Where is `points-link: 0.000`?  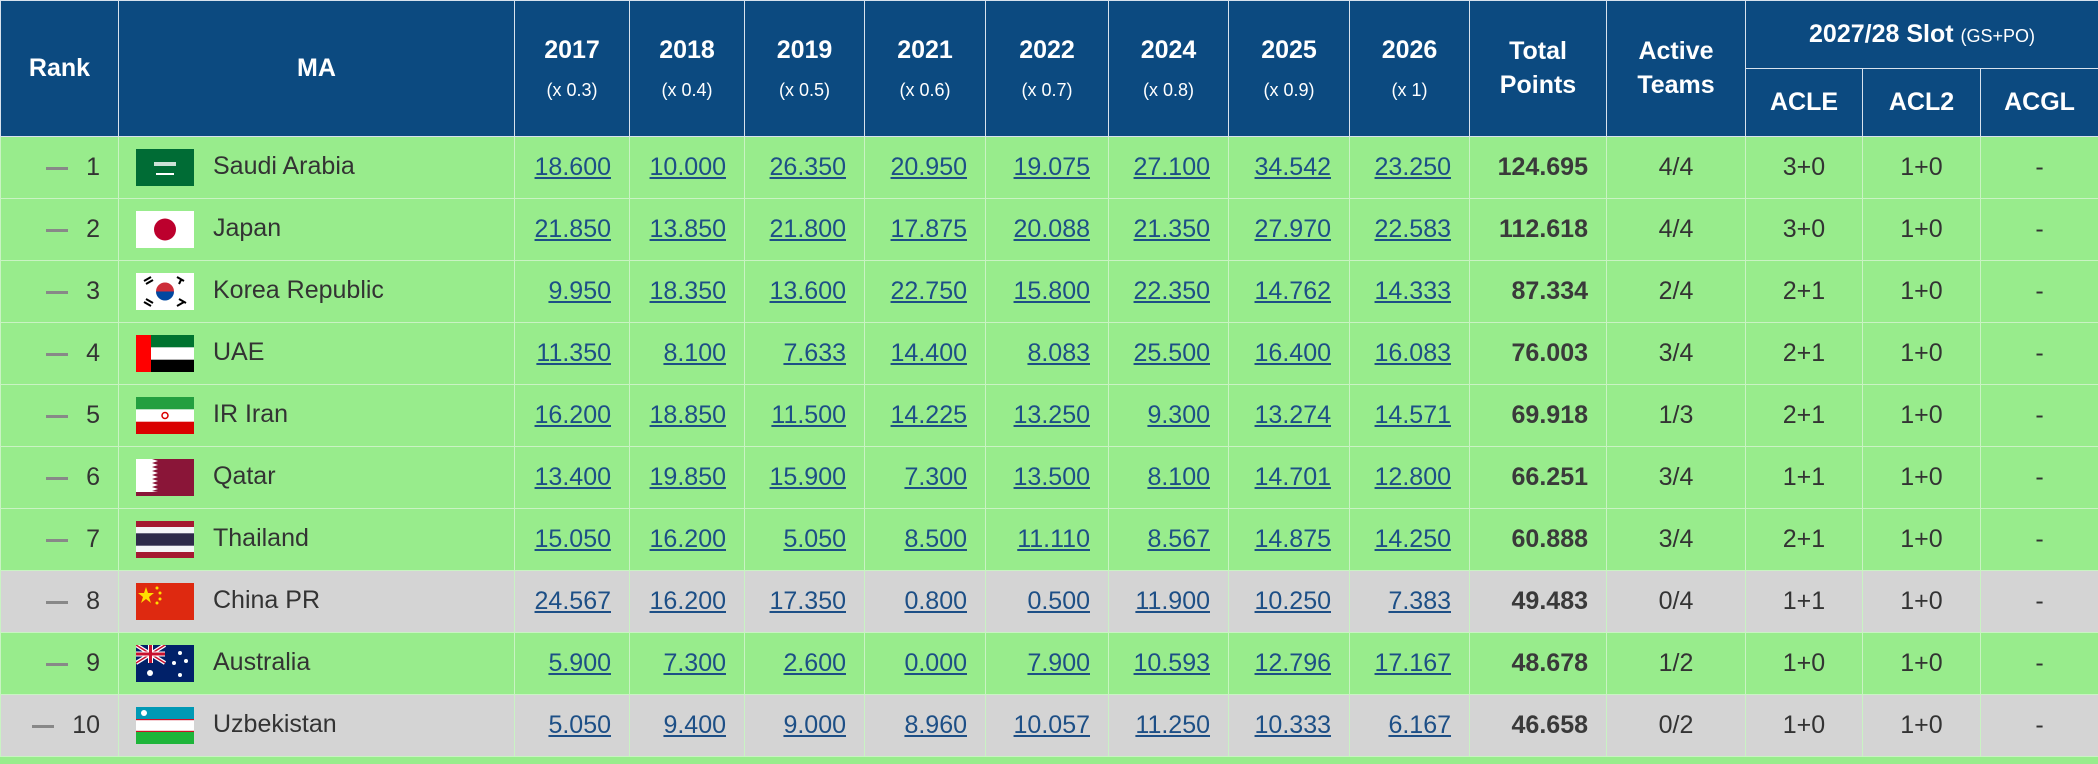
points-link: 0.000 is located at coordinates (935, 663).